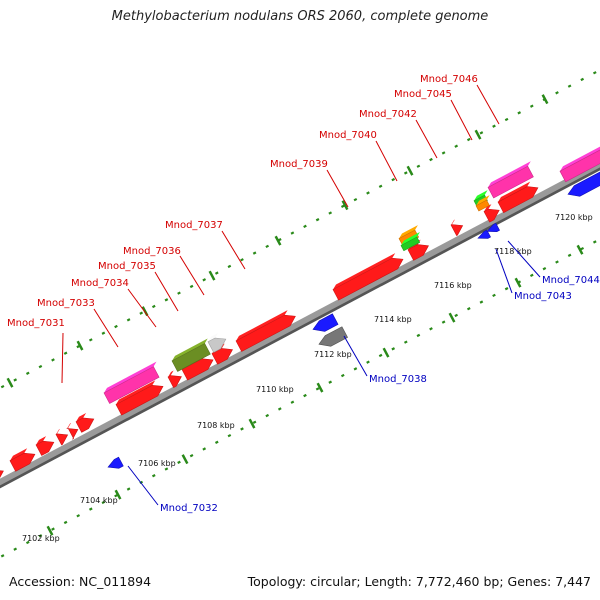  What do you see at coordinates (157, 463) in the screenshot?
I see `tick-label: 7106 kbp` at bounding box center [157, 463].